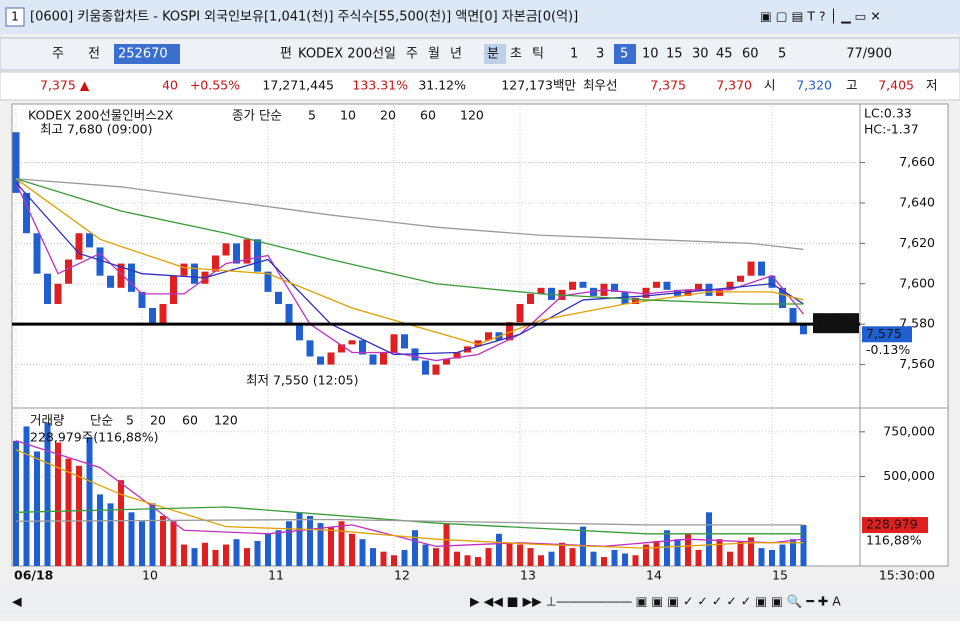 The image size is (960, 625). What do you see at coordinates (434, 54) in the screenshot?
I see `tool-item: 월` at bounding box center [434, 54].